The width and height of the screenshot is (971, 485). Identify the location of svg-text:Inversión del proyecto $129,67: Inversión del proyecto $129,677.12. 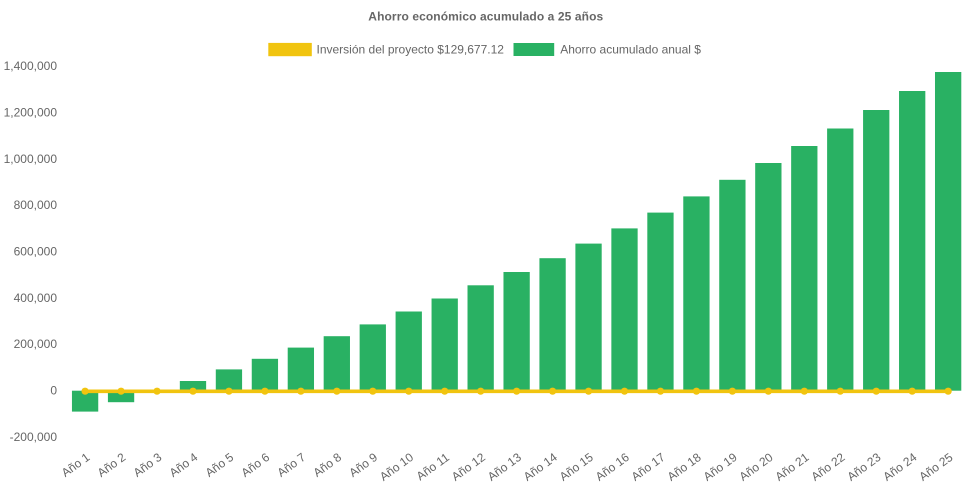
(411, 49).